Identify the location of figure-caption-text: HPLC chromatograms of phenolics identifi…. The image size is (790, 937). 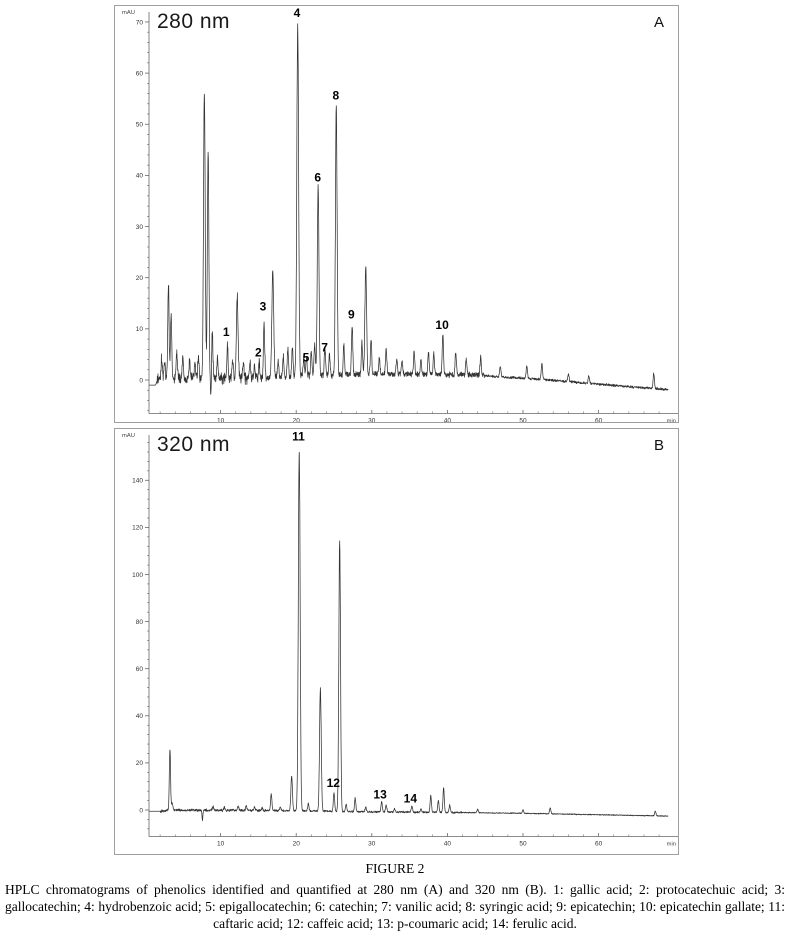
(395, 906).